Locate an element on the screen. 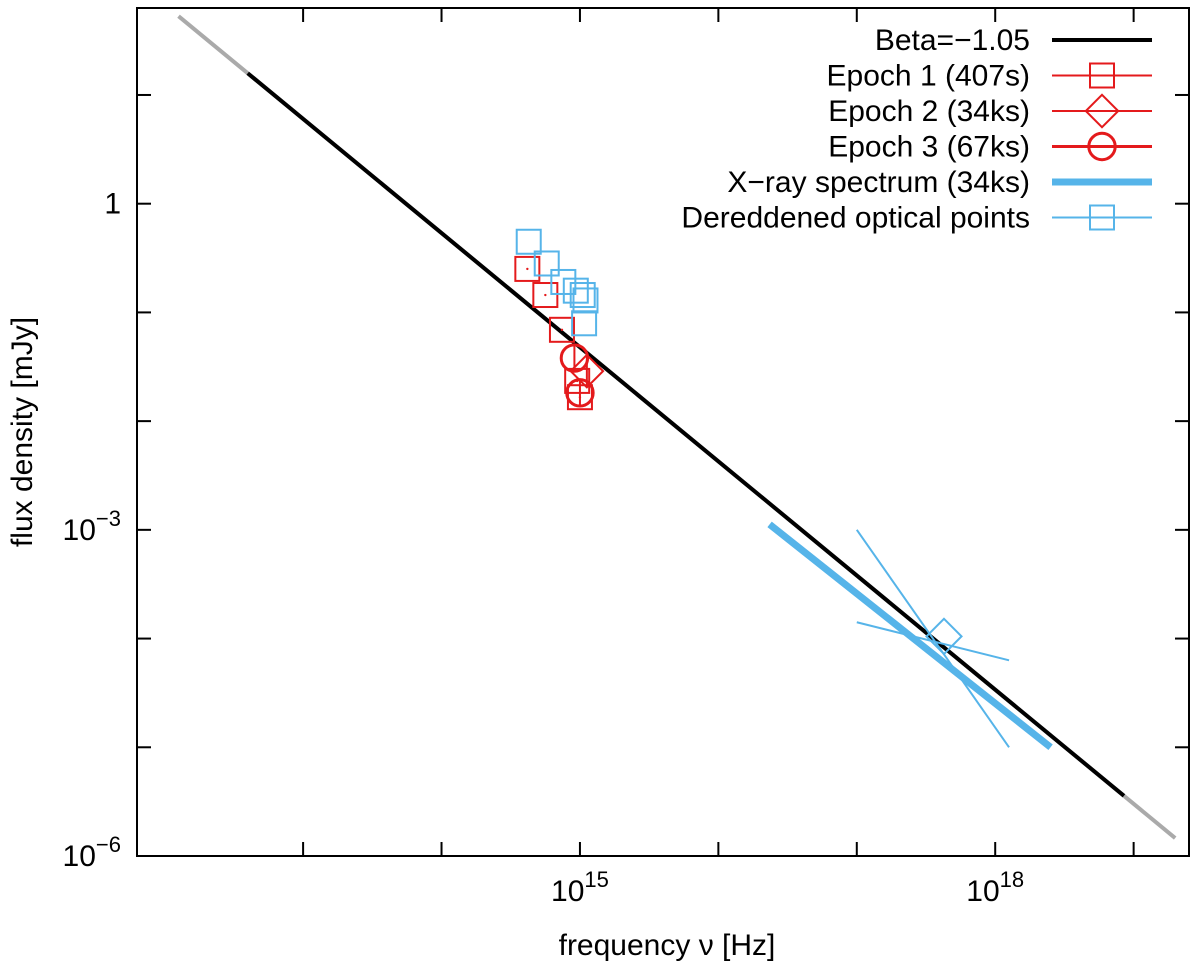 The width and height of the screenshot is (1200, 972). legend-label: Epoch 1 (407s) is located at coordinates (928, 76).